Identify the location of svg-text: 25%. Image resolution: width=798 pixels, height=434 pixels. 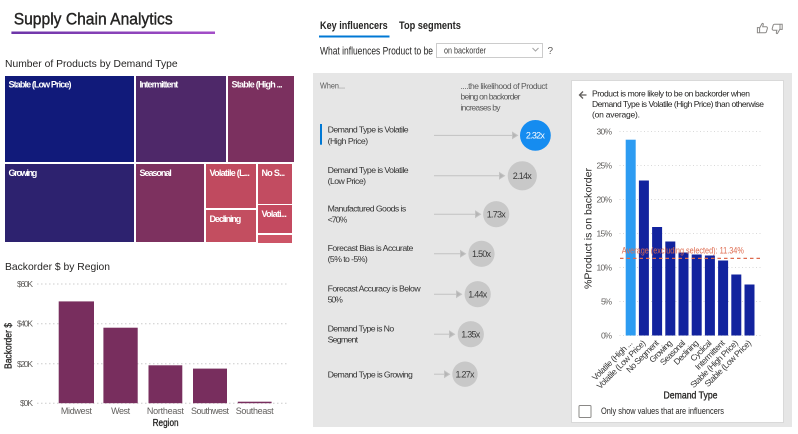
(605, 166).